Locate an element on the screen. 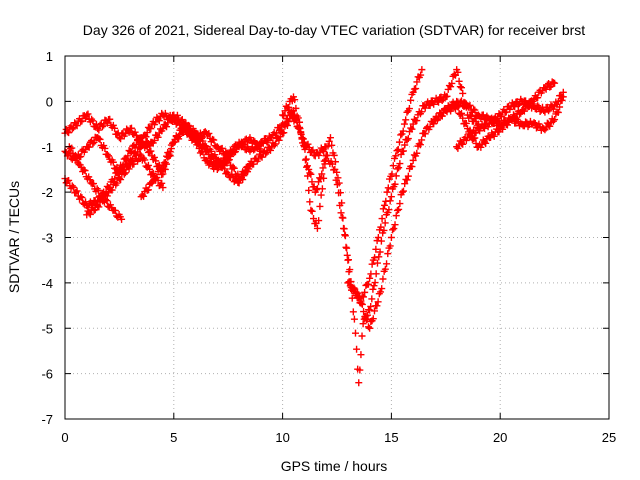 The width and height of the screenshot is (640, 480). series-arc11 is located at coordinates (510, 120).